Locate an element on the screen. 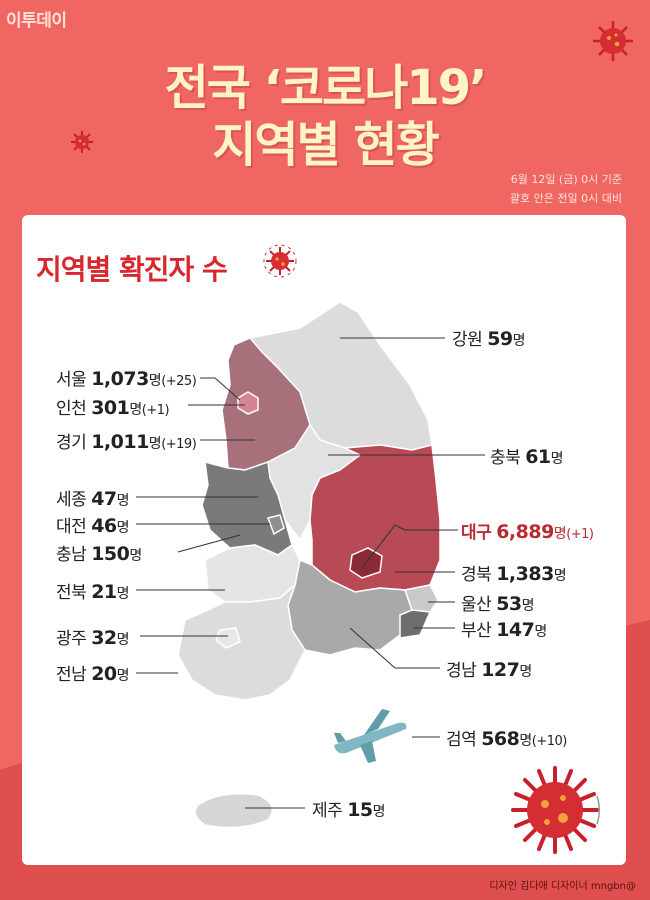 The height and width of the screenshot is (900, 650). label-gangwon: 강원 59명 is located at coordinates (489, 339).